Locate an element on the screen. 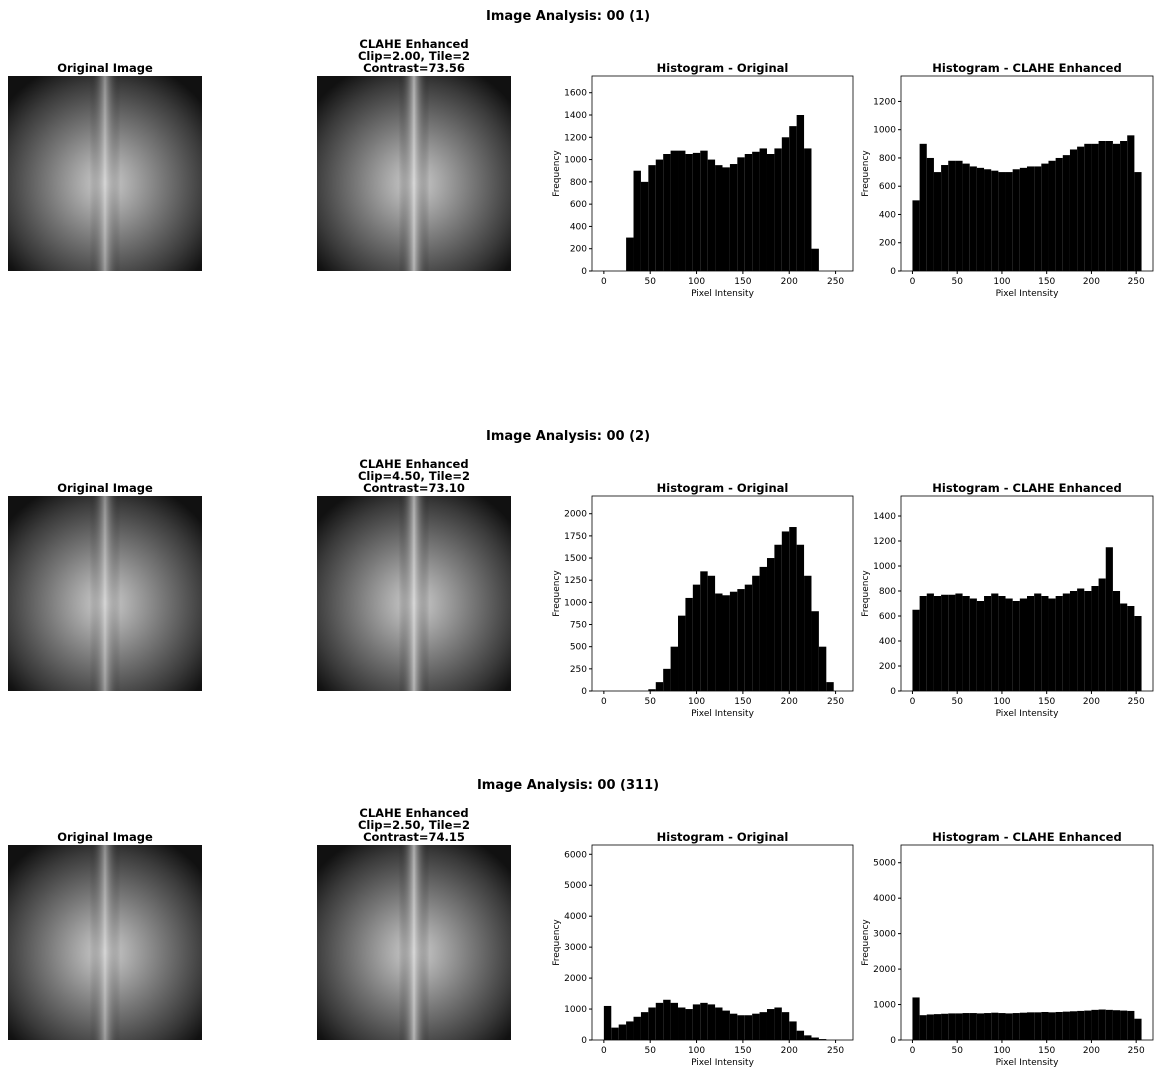 This screenshot has width=1159, height=1068. chart-title: Histogram - CLAHE Enhanced is located at coordinates (1026, 68).